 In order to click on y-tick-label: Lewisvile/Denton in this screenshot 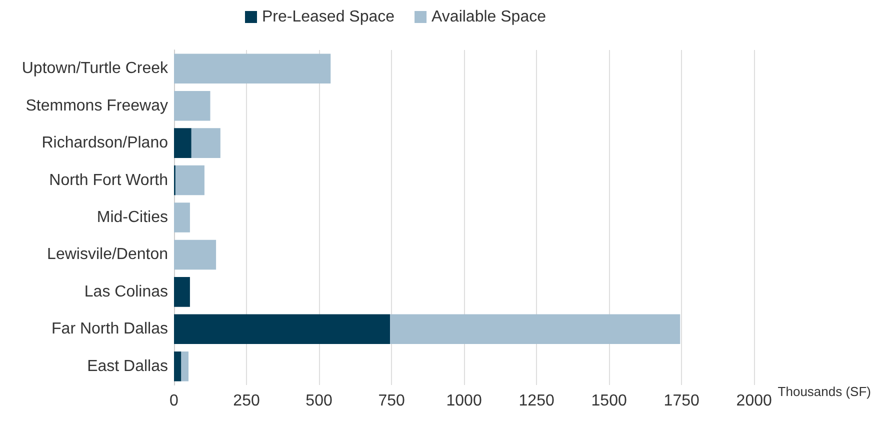, I will do `click(107, 255)`.